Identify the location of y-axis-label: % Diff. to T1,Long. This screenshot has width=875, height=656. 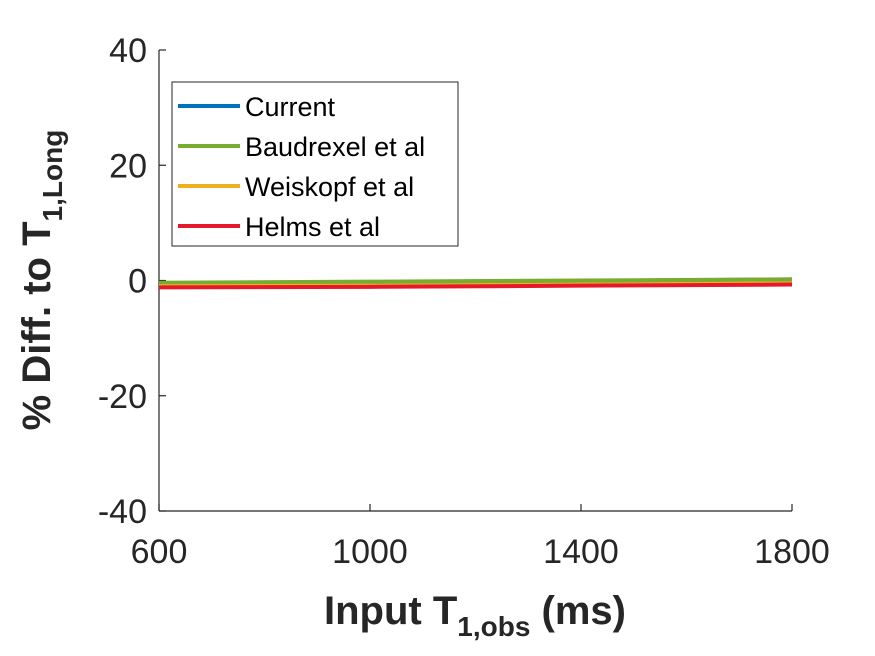
(41, 280).